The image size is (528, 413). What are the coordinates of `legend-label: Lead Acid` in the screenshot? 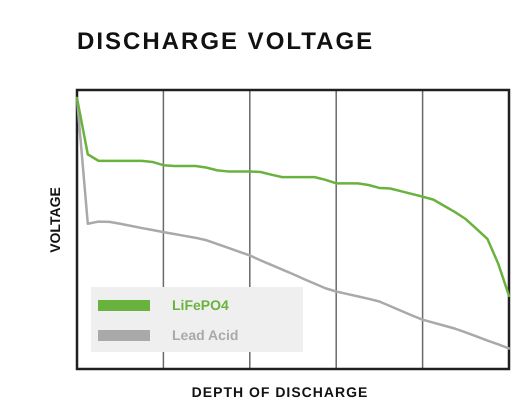 It's located at (205, 335).